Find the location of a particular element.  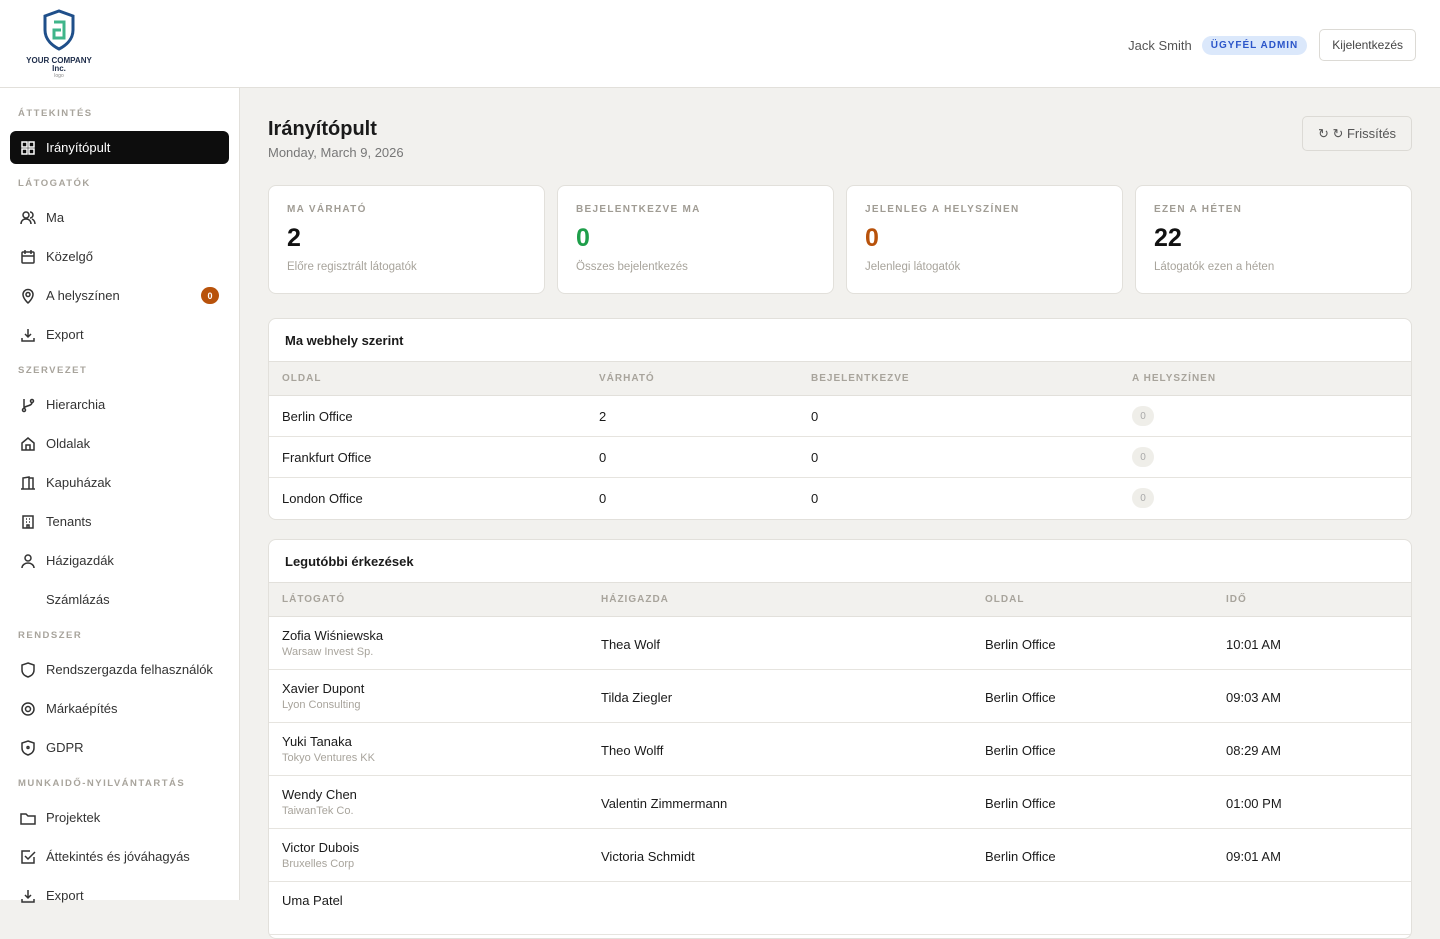

user-icon is located at coordinates (28, 561).